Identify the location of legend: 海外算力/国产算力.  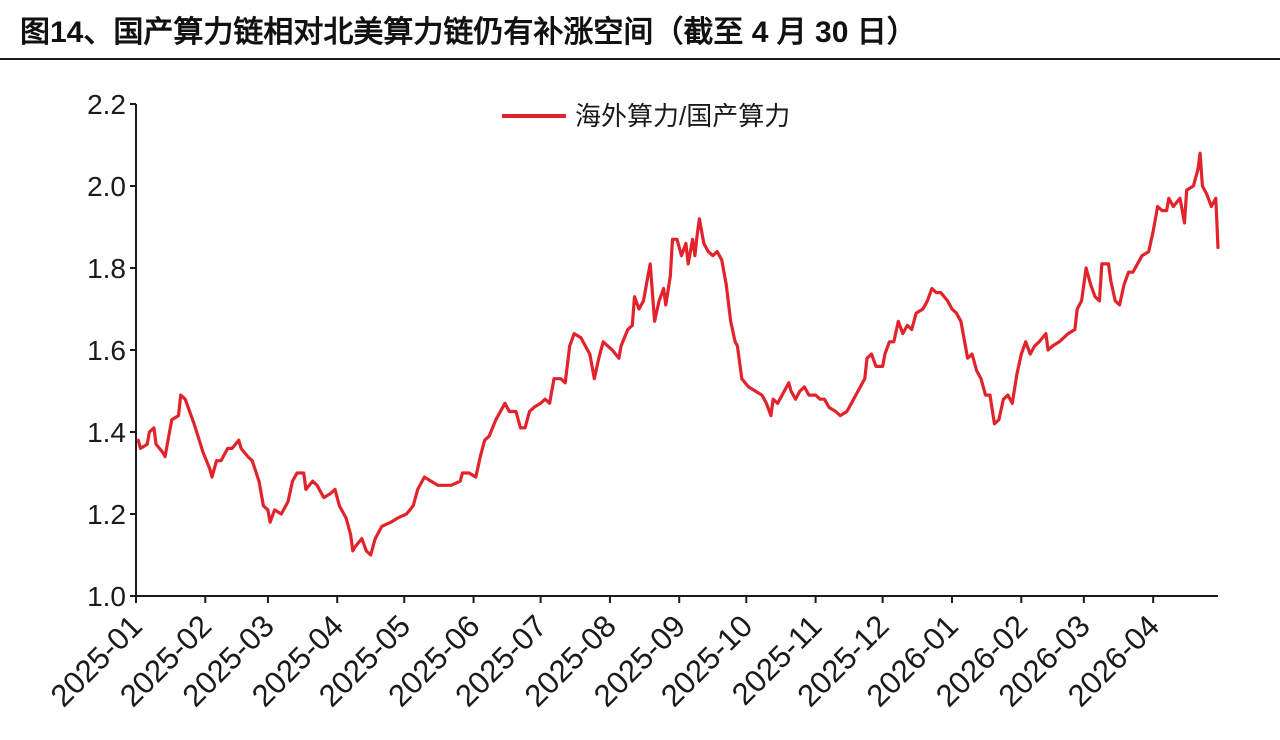
(646, 116).